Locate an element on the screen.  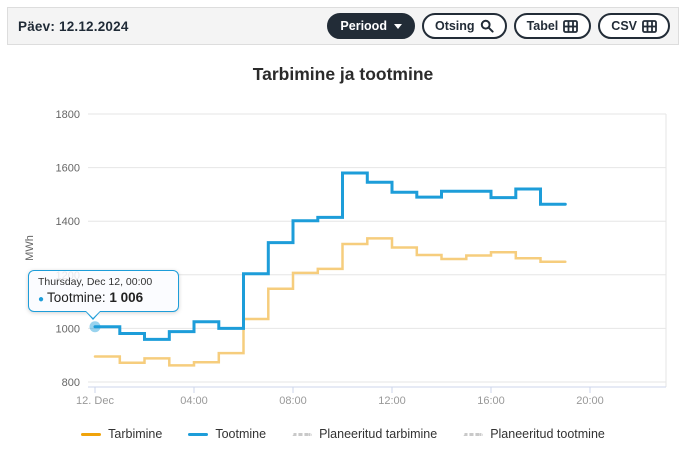
legend-label: Planeeritud tarbimine is located at coordinates (378, 434).